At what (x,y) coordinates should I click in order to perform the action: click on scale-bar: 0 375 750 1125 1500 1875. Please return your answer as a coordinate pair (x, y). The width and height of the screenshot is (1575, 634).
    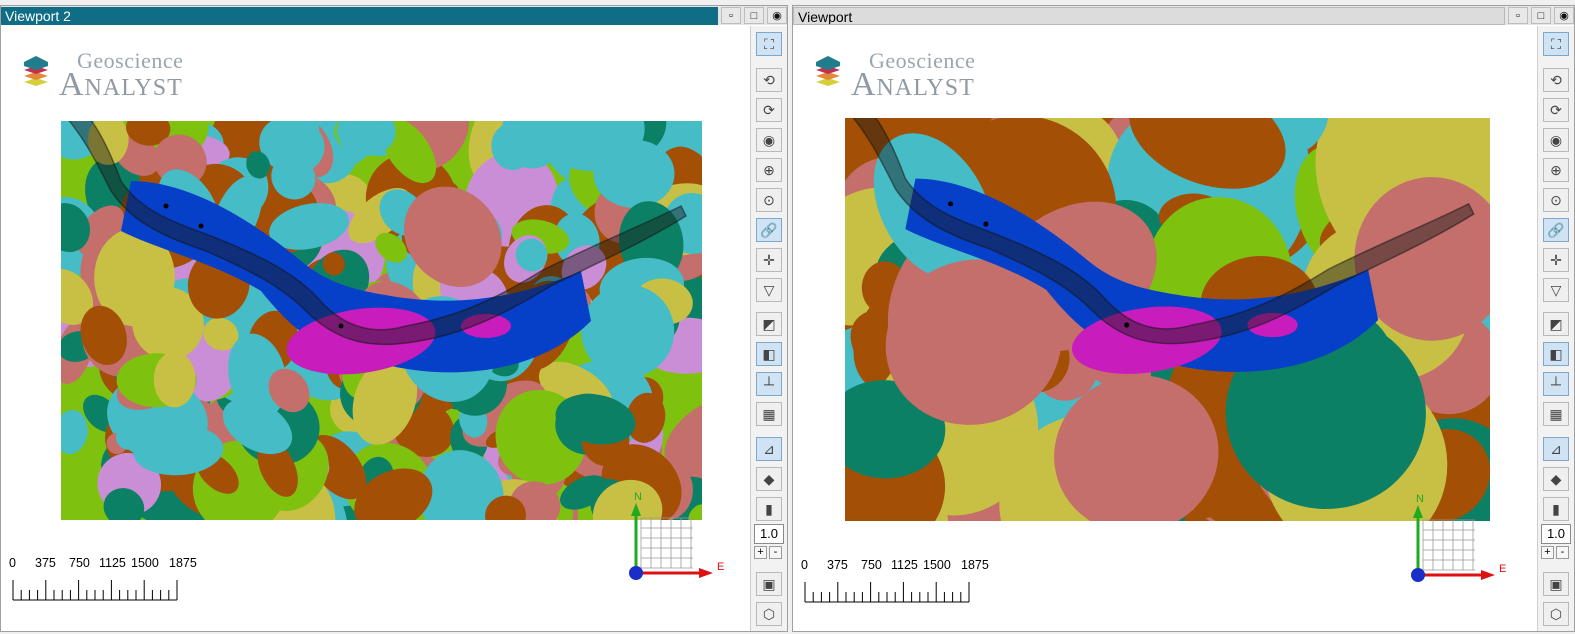
    Looking at the image, I should click on (895, 583).